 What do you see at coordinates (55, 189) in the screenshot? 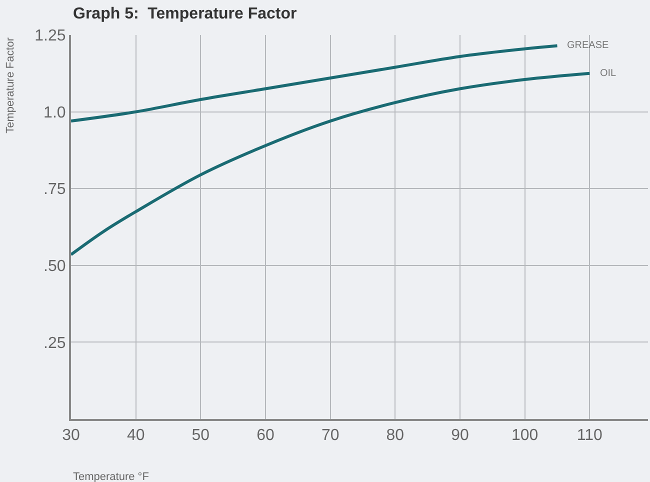
I see `y-tick-label: .75` at bounding box center [55, 189].